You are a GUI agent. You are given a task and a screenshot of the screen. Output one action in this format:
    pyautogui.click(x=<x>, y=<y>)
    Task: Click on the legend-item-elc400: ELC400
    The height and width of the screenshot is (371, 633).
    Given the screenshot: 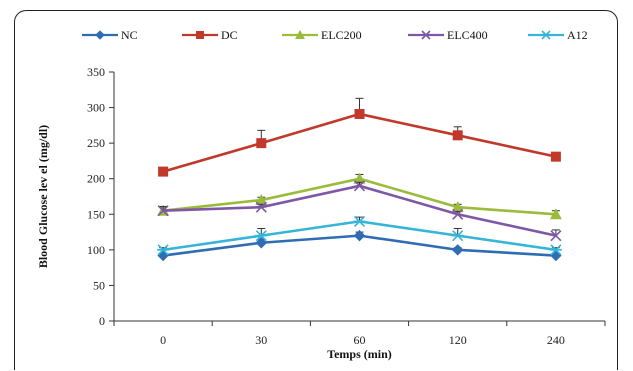 What is the action you would take?
    pyautogui.click(x=448, y=35)
    